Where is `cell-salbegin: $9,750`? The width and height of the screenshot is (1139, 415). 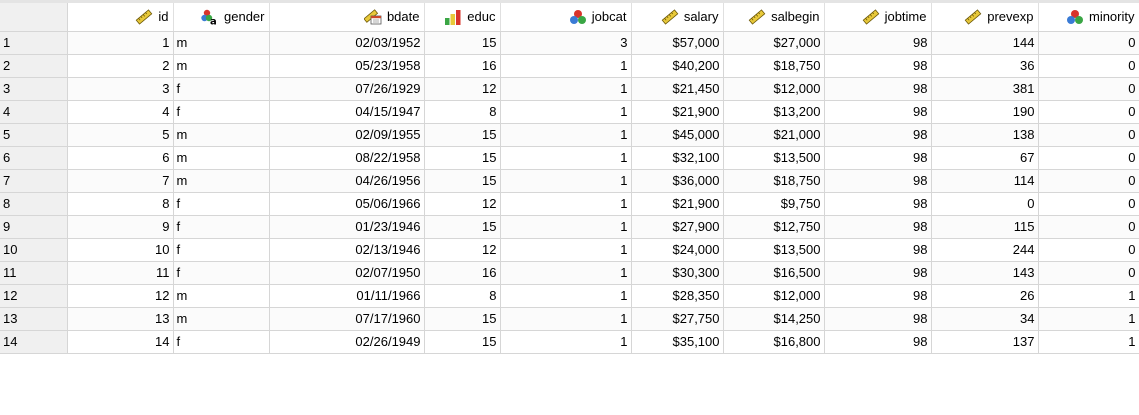 cell-salbegin: $9,750 is located at coordinates (774, 204).